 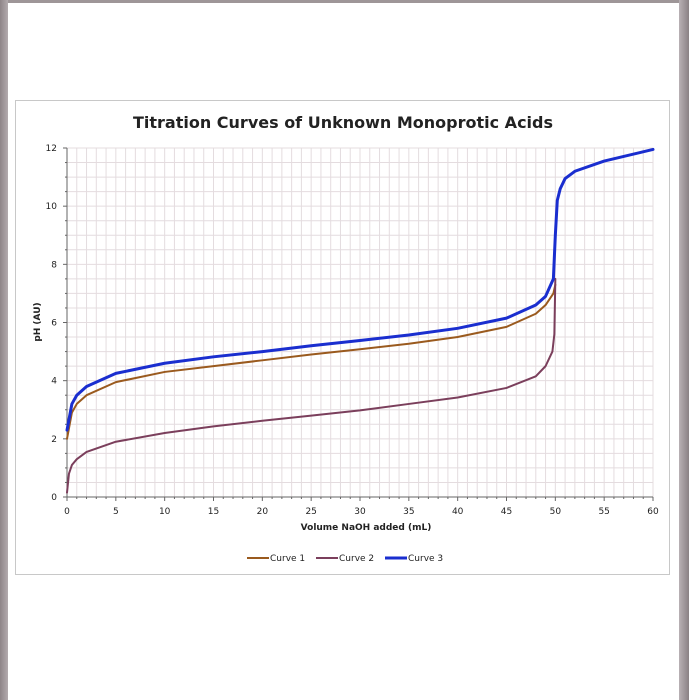 I want to click on x-axis-ticks: 0 5 10 15 20 25 30 35 40 45 50 55 60, so click(x=361, y=512).